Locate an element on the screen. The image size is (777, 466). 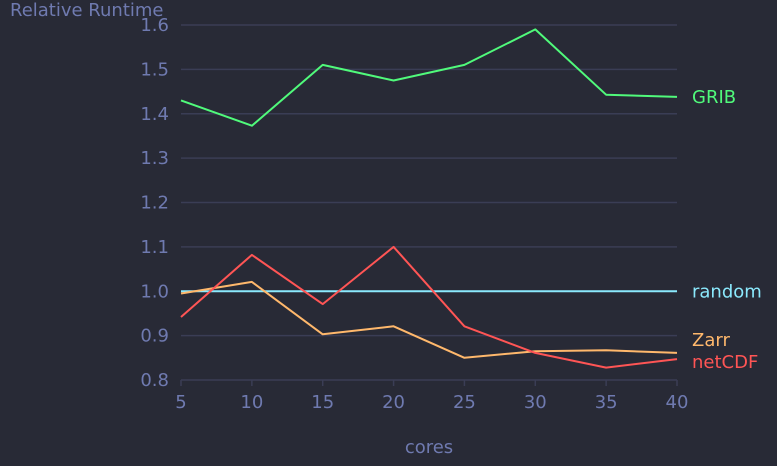
series-line-zarr is located at coordinates (429, 319).